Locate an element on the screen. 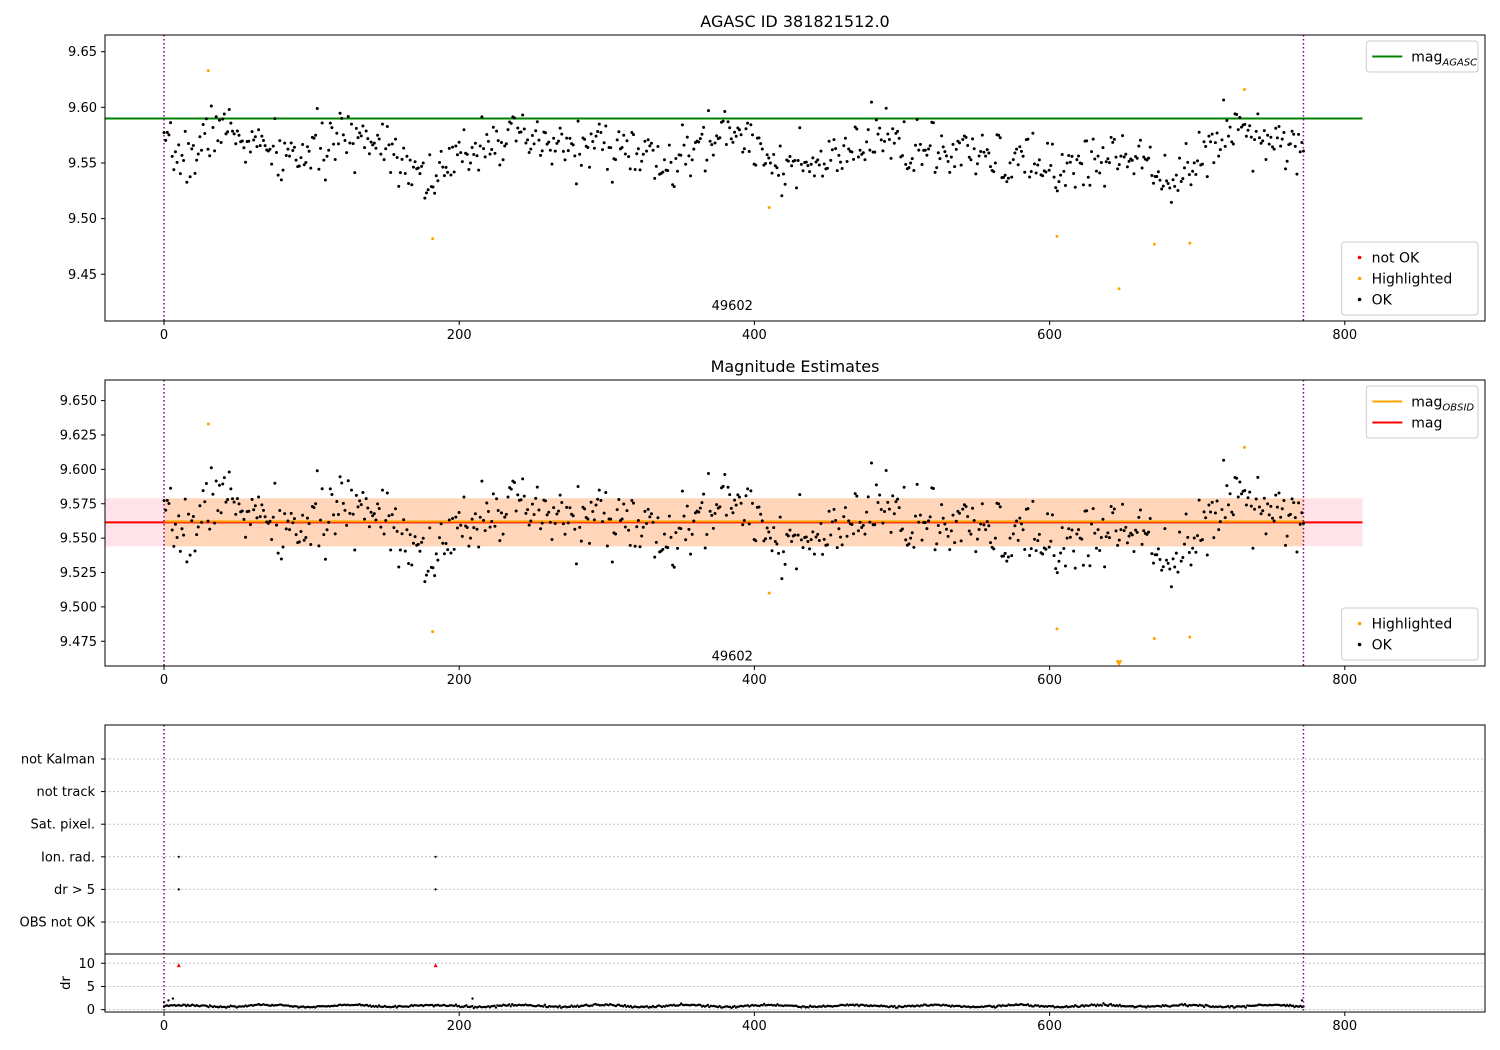  flags-xtick-label: 0 is located at coordinates (164, 1026).